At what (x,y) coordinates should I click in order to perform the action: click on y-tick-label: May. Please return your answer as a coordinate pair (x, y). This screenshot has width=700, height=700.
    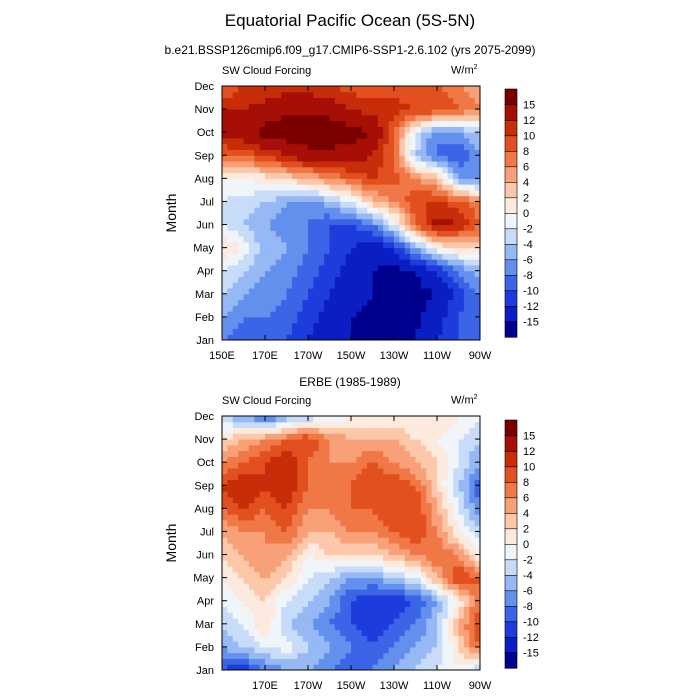
    Looking at the image, I should click on (203, 579).